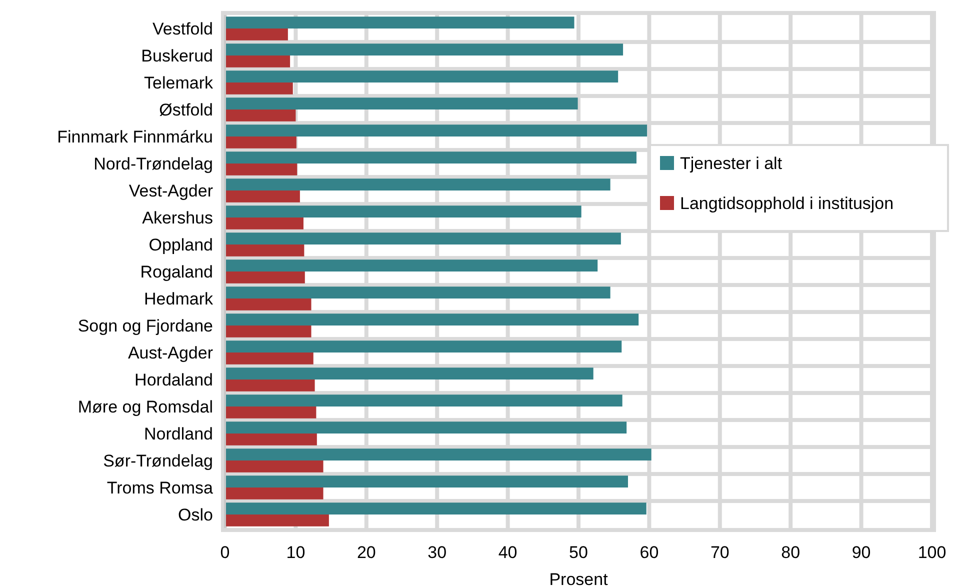 Image resolution: width=955 pixels, height=588 pixels. What do you see at coordinates (932, 552) in the screenshot?
I see `x-tick-label: 100` at bounding box center [932, 552].